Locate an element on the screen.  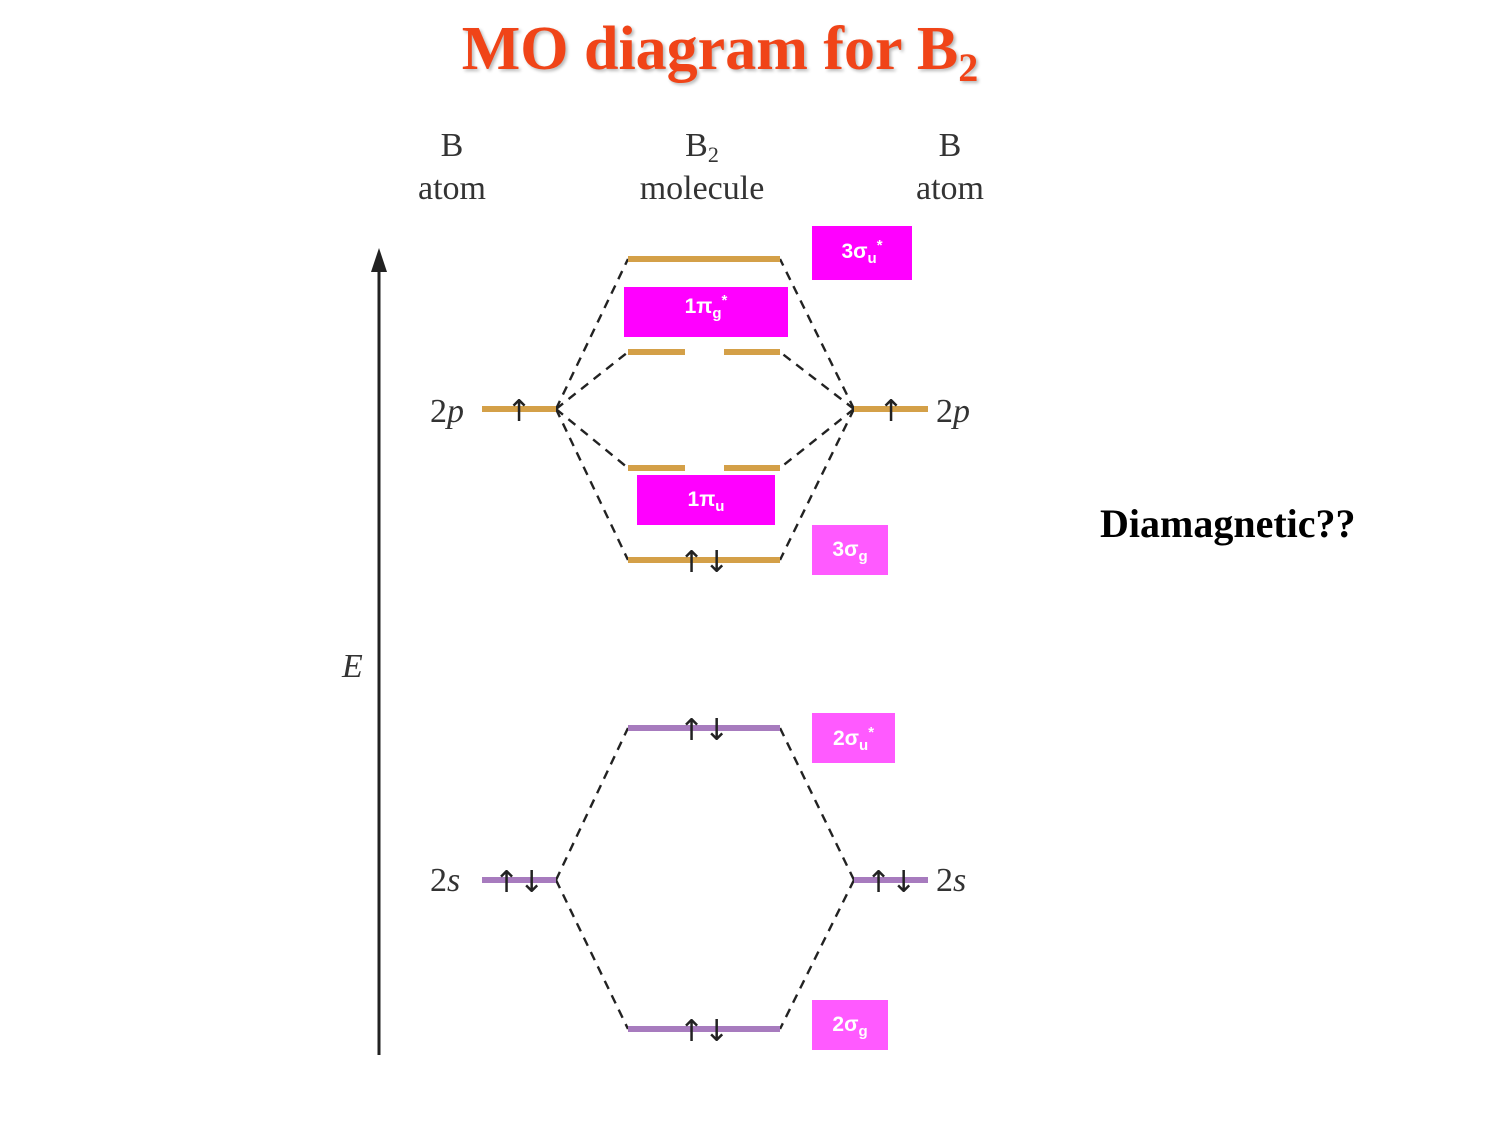
p-levels is located at coordinates (705, 409).